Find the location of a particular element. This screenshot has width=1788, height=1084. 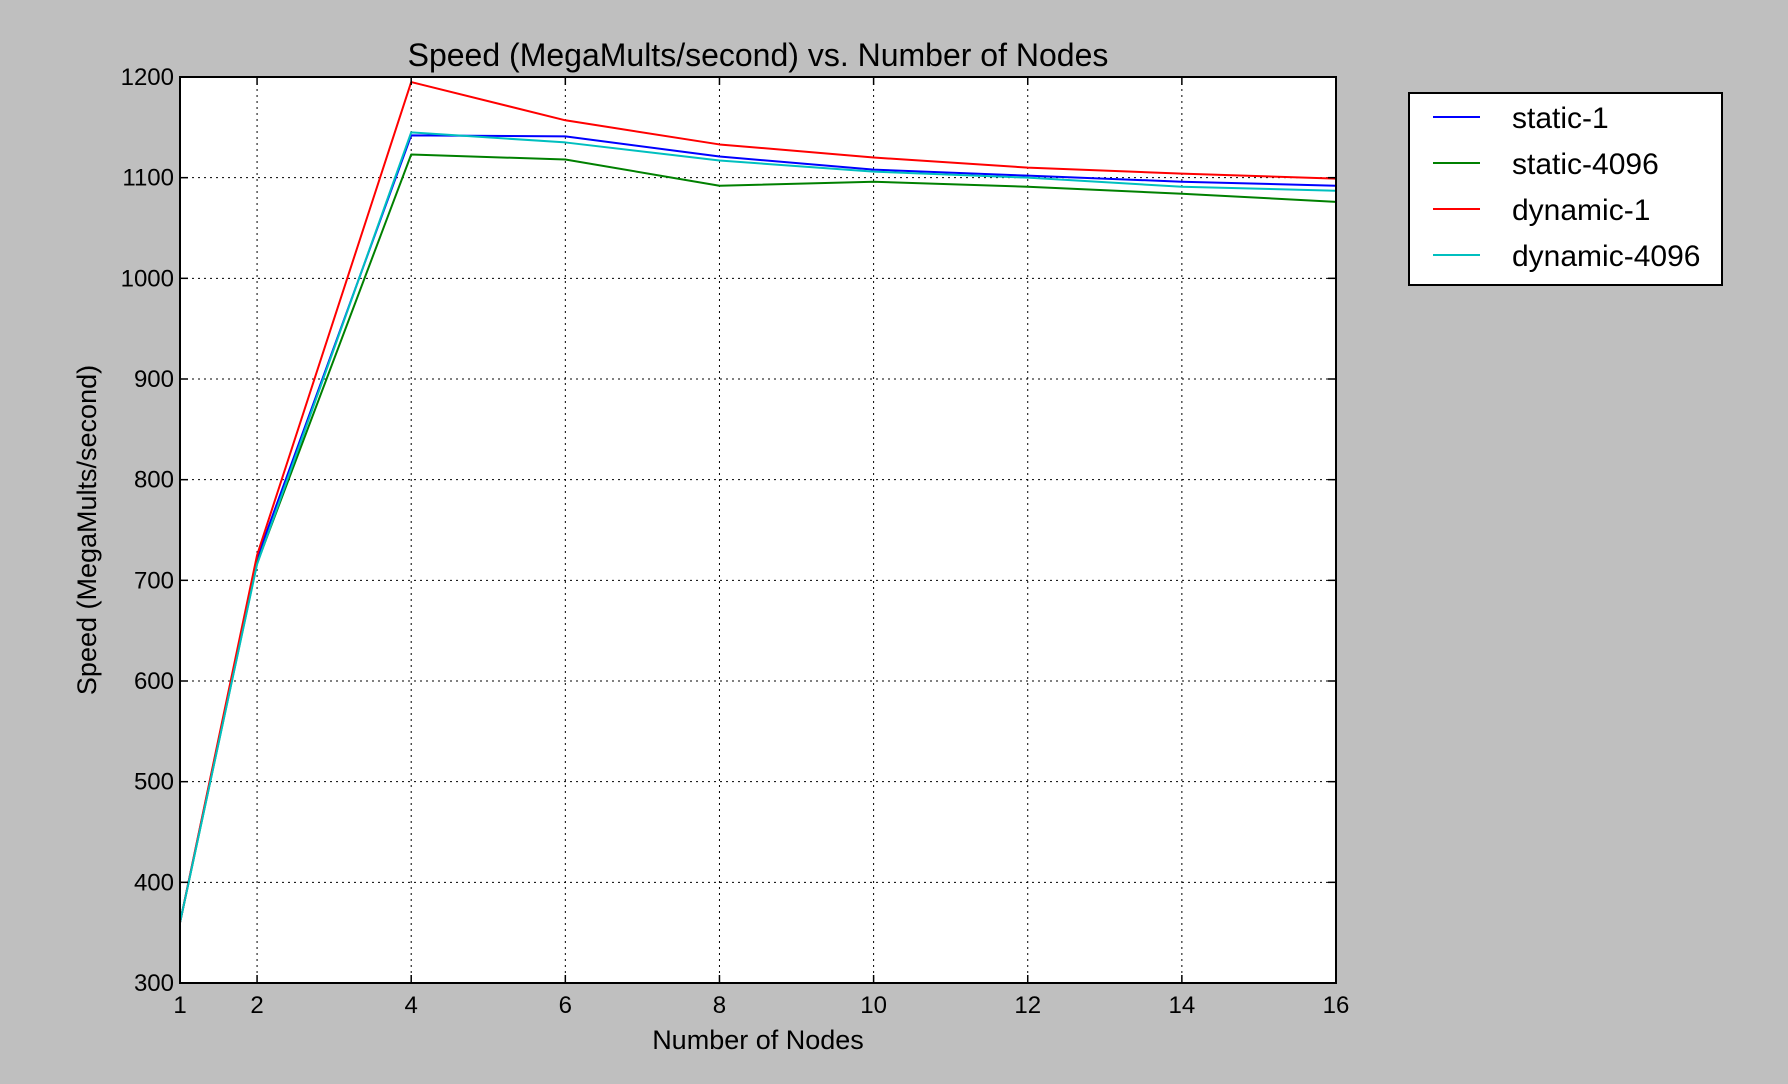

x-tick-labels: 1 2 4 6 8 10 12 14 16 is located at coordinates (761, 1005).